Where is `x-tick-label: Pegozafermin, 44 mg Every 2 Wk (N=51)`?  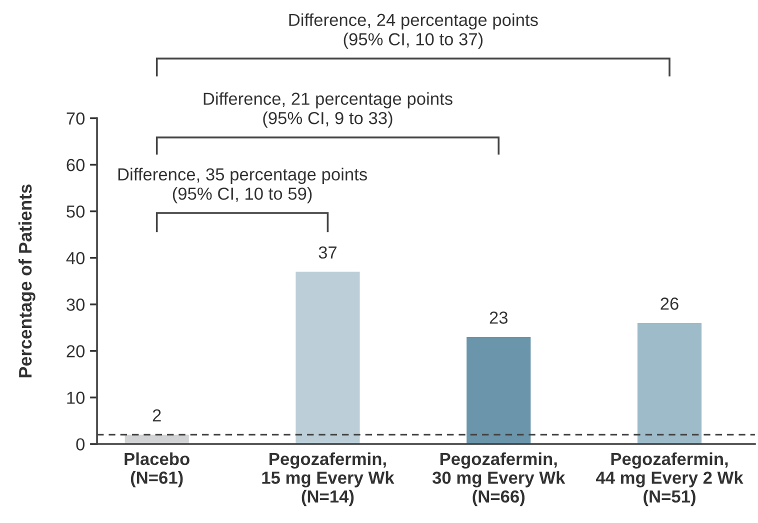 x-tick-label: Pegozafermin, 44 mg Every 2 Wk (N=51) is located at coordinates (670, 479).